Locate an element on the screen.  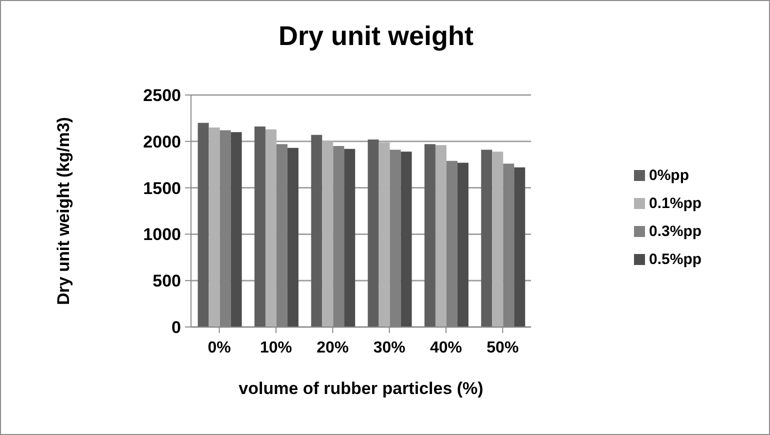
y-tick-label: 0 is located at coordinates (176, 328).